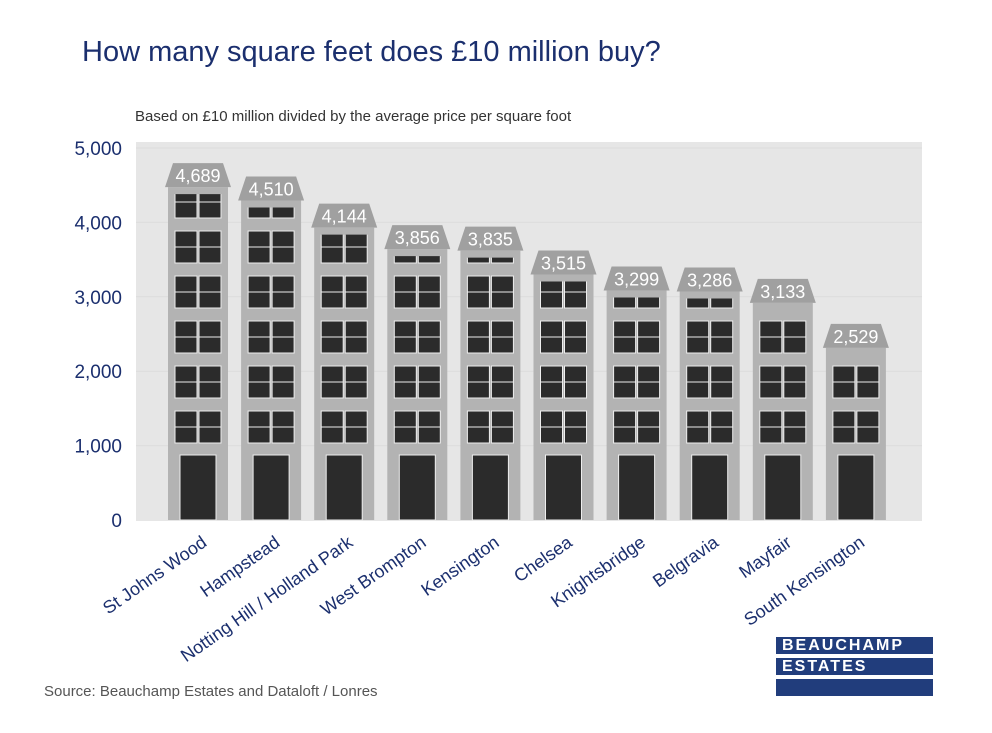 This screenshot has height=733, width=992. I want to click on x-tick-label: Chelsea, so click(543, 558).